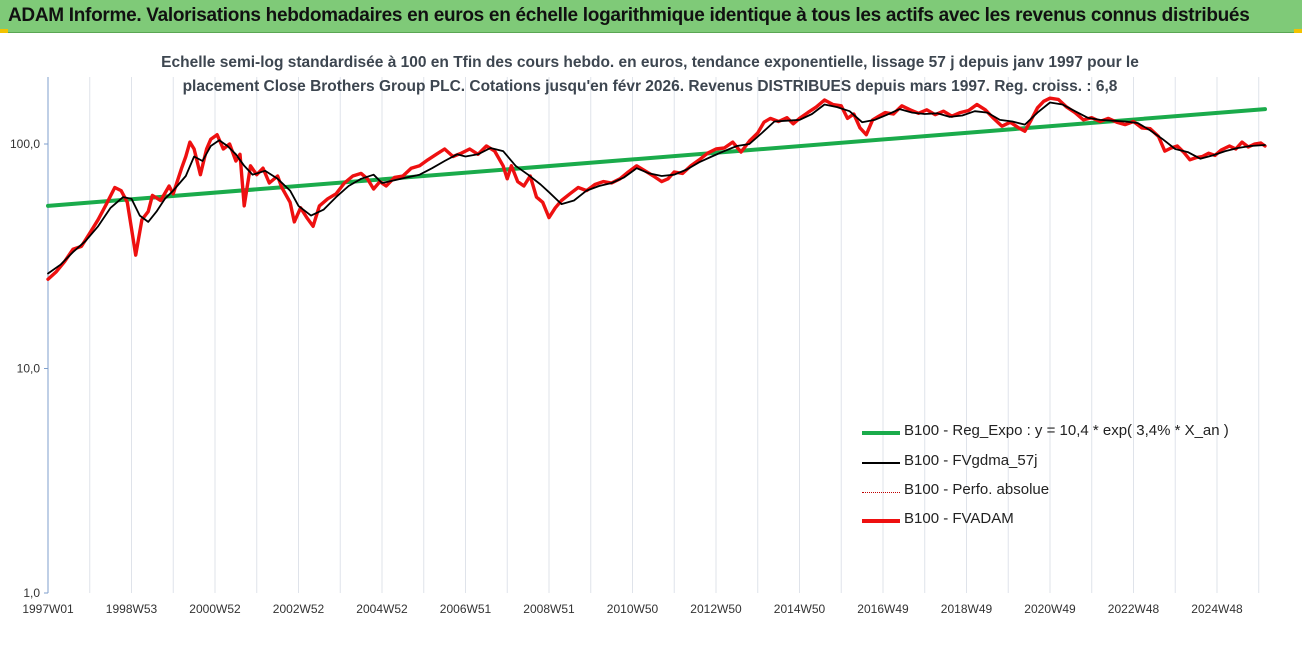 Image resolution: width=1302 pixels, height=647 pixels. I want to click on y-tick-label: 10,0, so click(29, 369).